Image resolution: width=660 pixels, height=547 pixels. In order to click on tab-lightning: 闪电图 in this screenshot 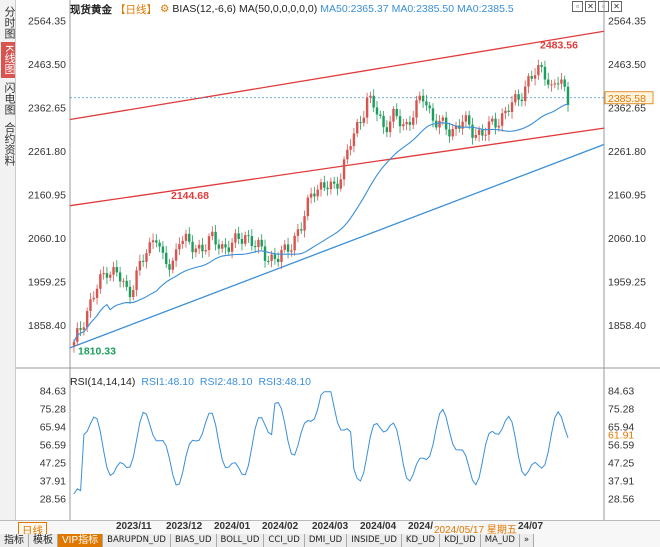, I will do `click(9, 98)`.